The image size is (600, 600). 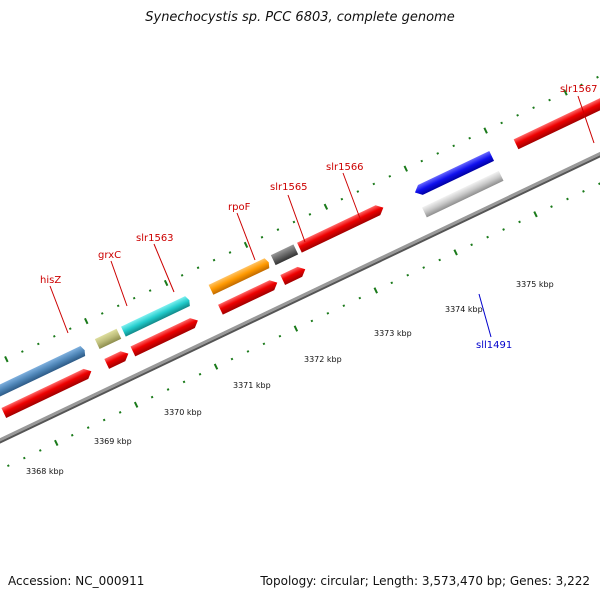 I want to click on label-slr1563: slr1563, so click(x=155, y=238).